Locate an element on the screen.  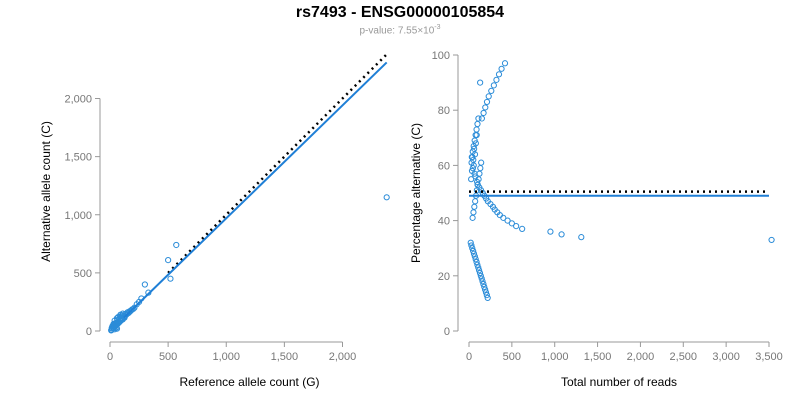
left-x-tick-label: 0 is located at coordinates (110, 357).